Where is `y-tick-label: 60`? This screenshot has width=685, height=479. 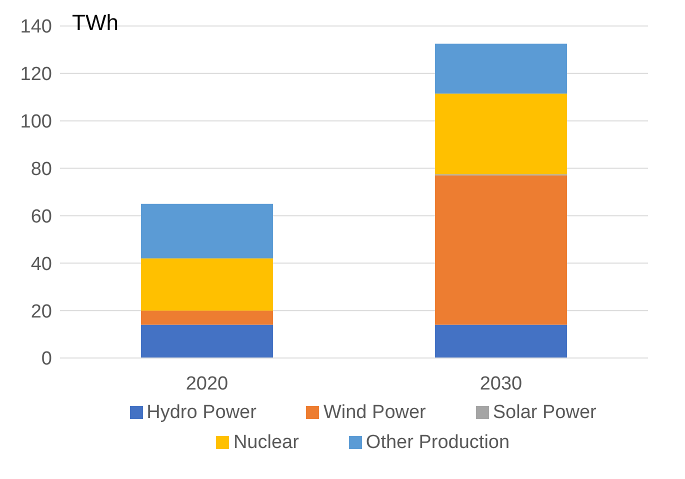 y-tick-label: 60 is located at coordinates (41, 217).